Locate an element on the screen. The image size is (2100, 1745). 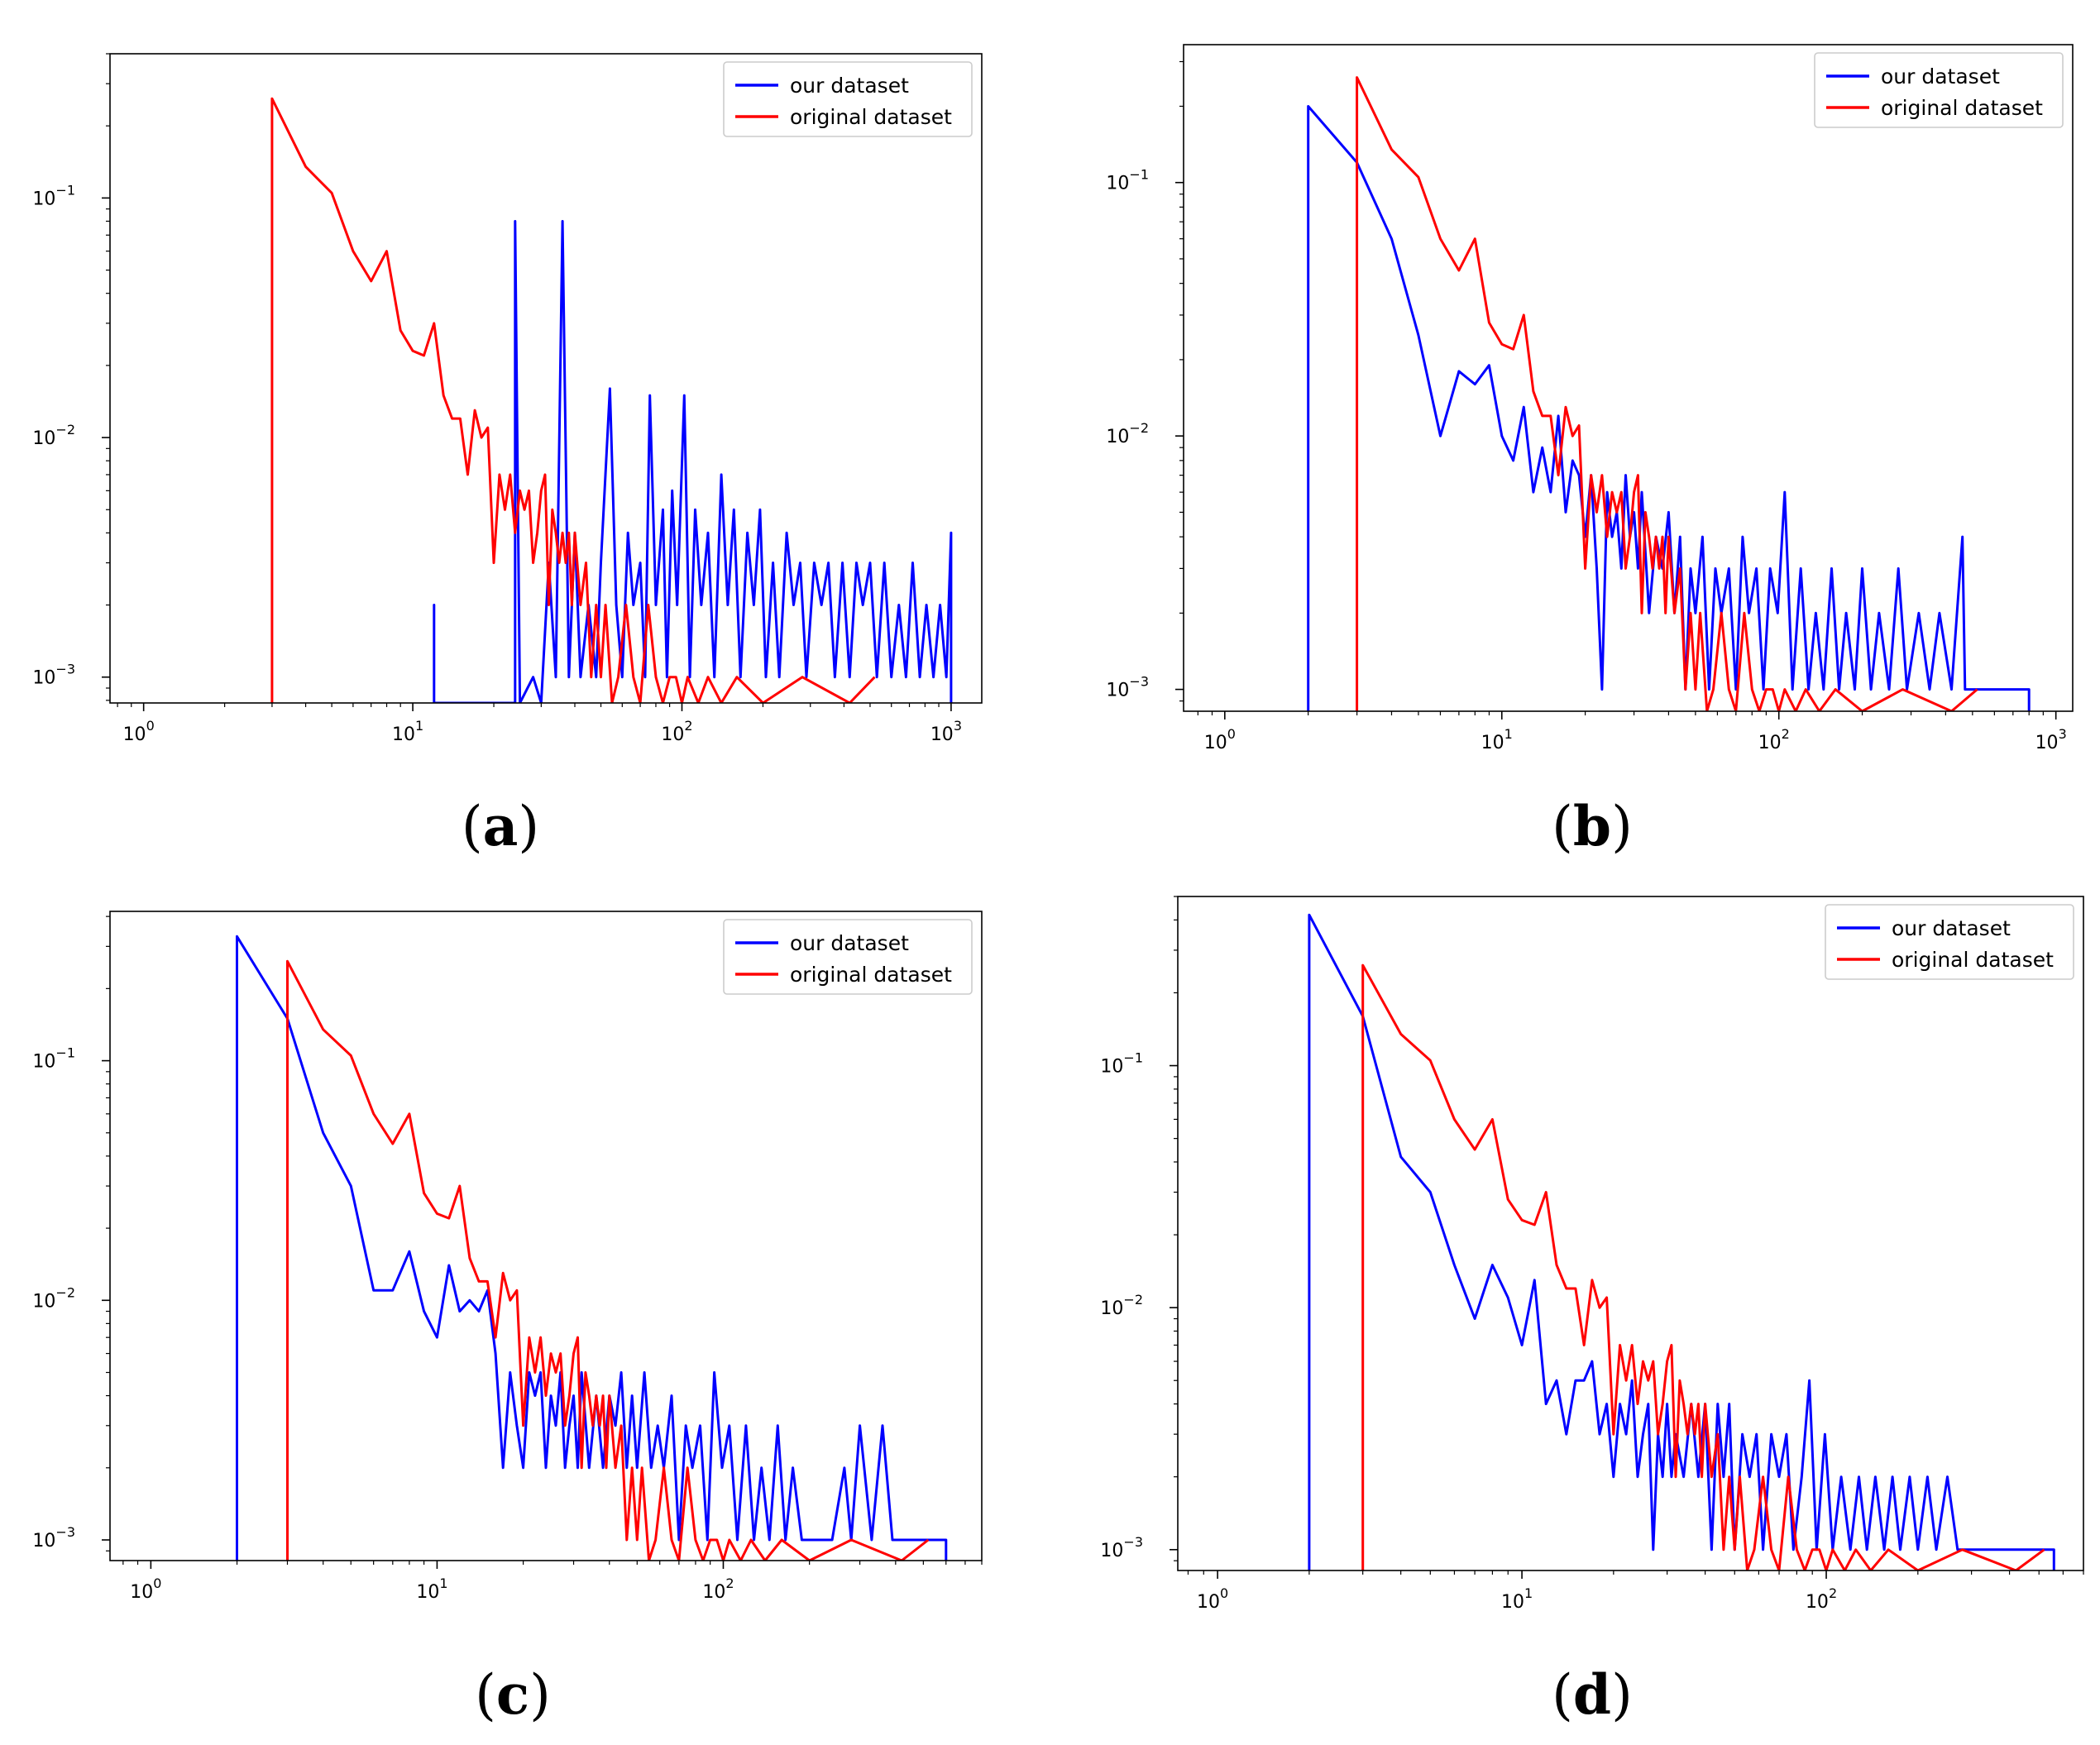
series-line-c-our-dataset is located at coordinates (592, 1248).